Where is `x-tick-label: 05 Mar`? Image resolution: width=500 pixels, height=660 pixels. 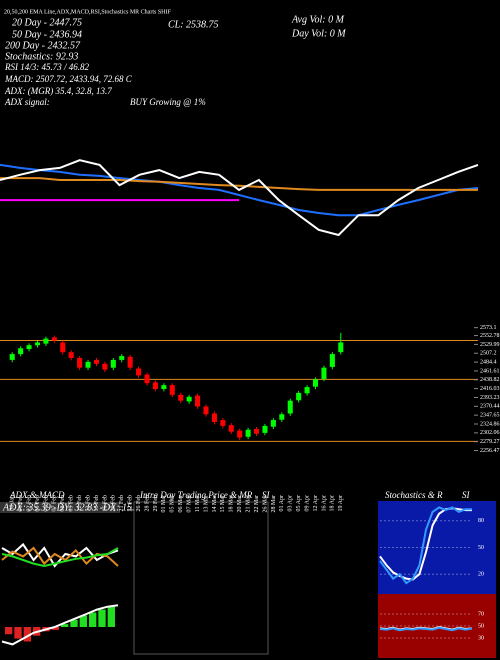
x-tick-label: 05 Mar is located at coordinates (173, 504).